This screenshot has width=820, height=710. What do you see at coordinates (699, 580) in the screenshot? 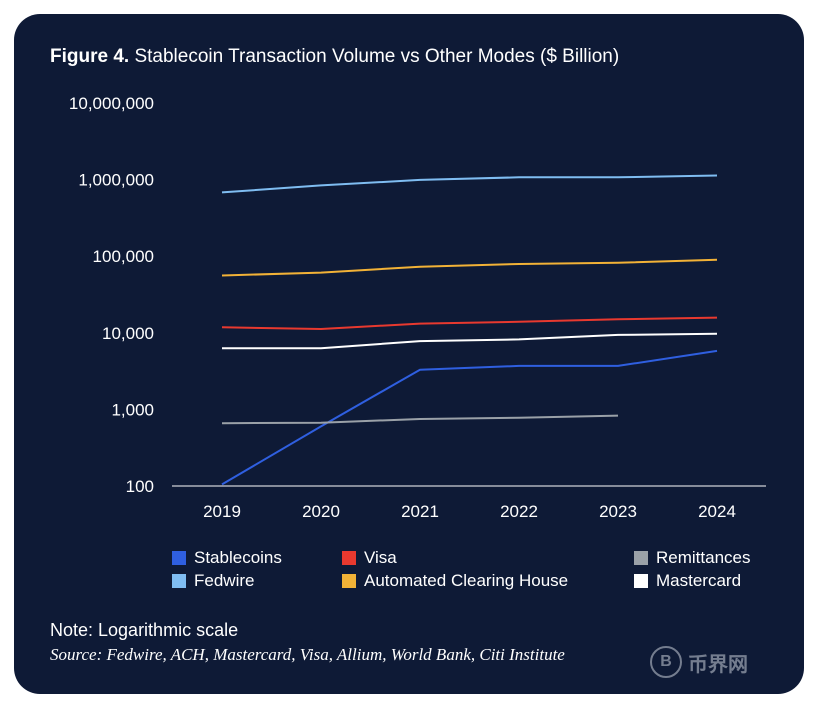
I see `legend-label: Mastercard` at bounding box center [699, 580].